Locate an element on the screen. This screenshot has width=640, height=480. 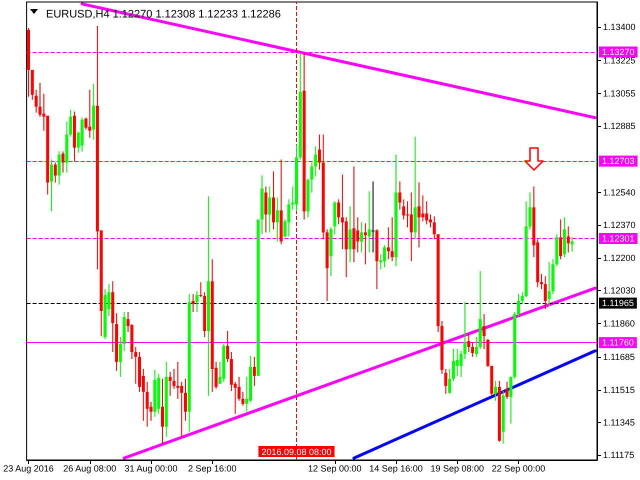
x-tick-label: 14 Sep 16:00 is located at coordinates (396, 469).